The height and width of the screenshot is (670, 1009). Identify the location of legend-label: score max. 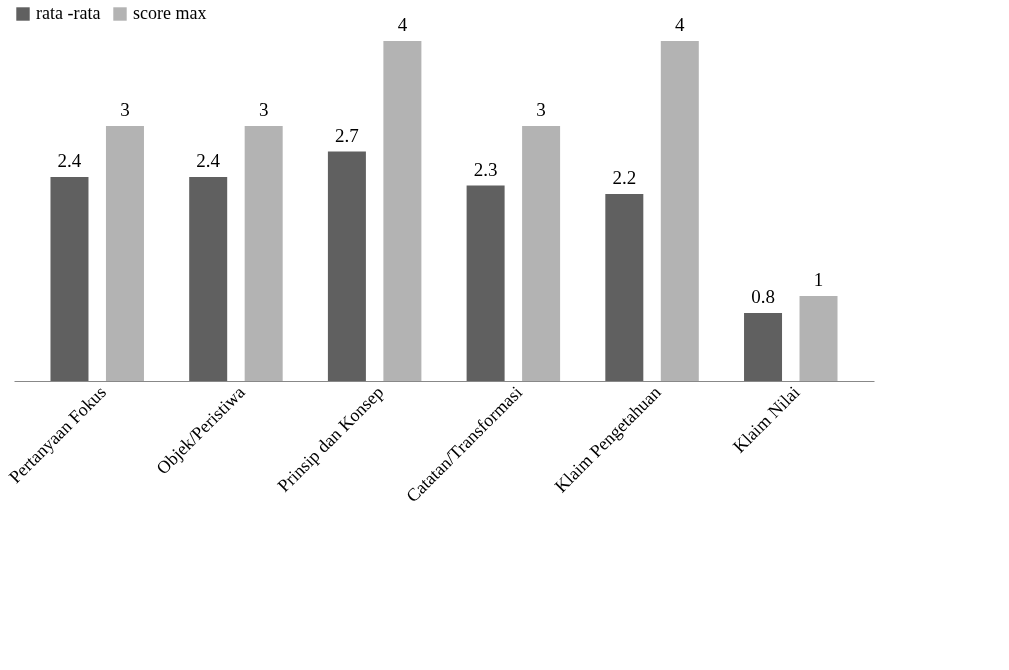
(170, 13).